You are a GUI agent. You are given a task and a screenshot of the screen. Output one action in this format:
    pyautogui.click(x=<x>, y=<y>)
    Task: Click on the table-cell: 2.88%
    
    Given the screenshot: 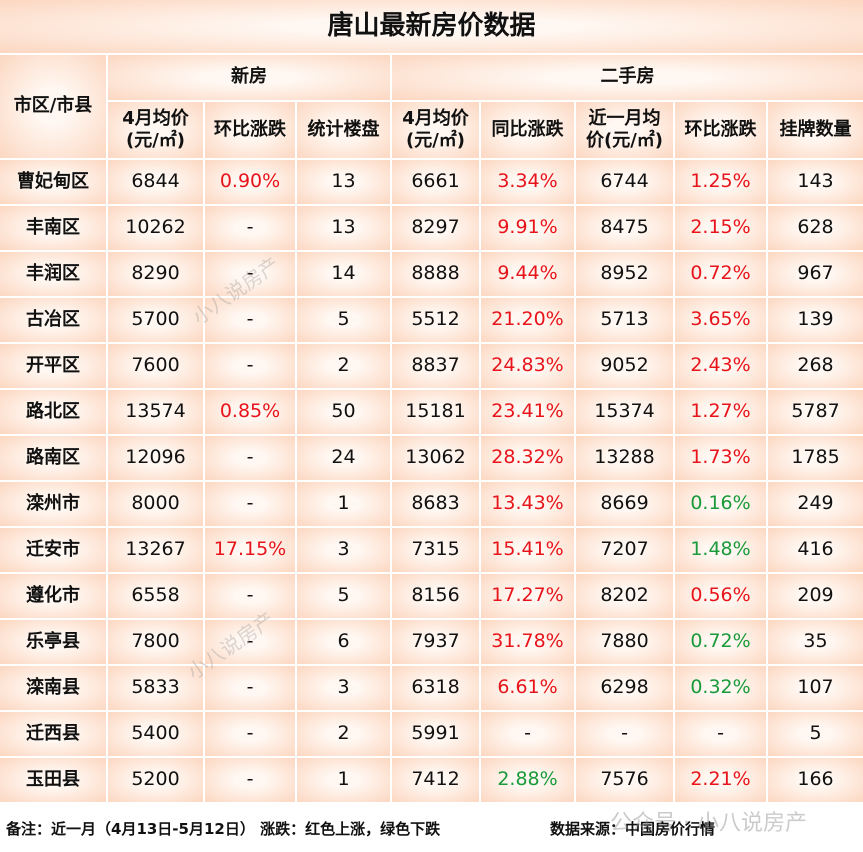 What is the action you would take?
    pyautogui.click(x=527, y=780)
    